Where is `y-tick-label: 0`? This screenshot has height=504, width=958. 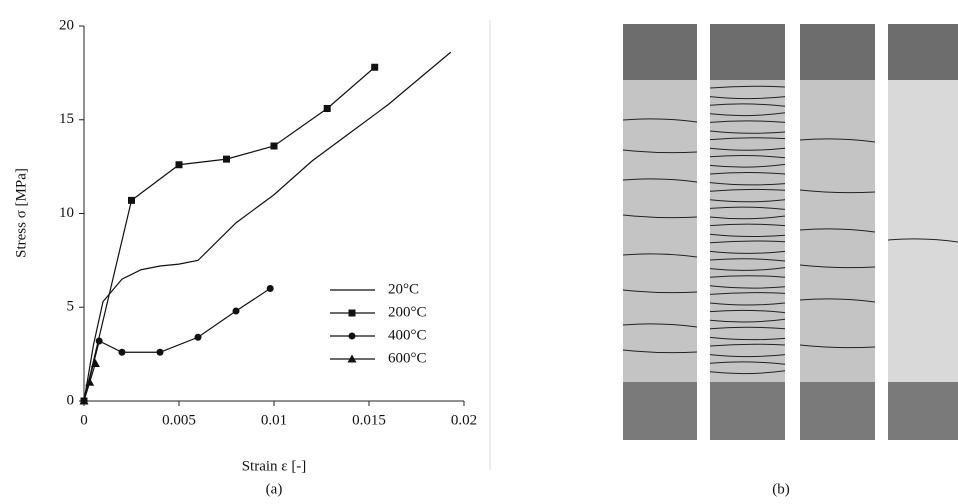
y-tick-label: 0 is located at coordinates (71, 400).